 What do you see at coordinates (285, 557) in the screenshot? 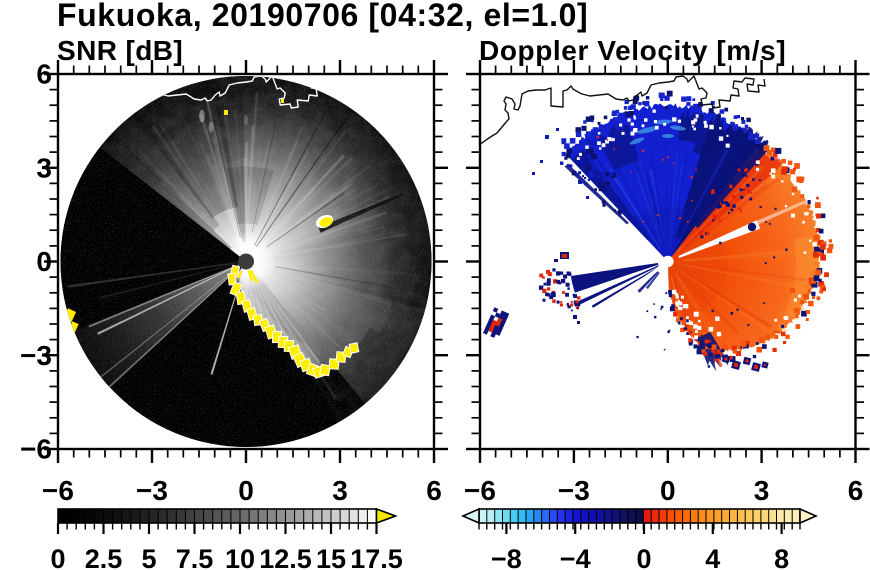
I see `svg-text: 12.5` at bounding box center [285, 557].